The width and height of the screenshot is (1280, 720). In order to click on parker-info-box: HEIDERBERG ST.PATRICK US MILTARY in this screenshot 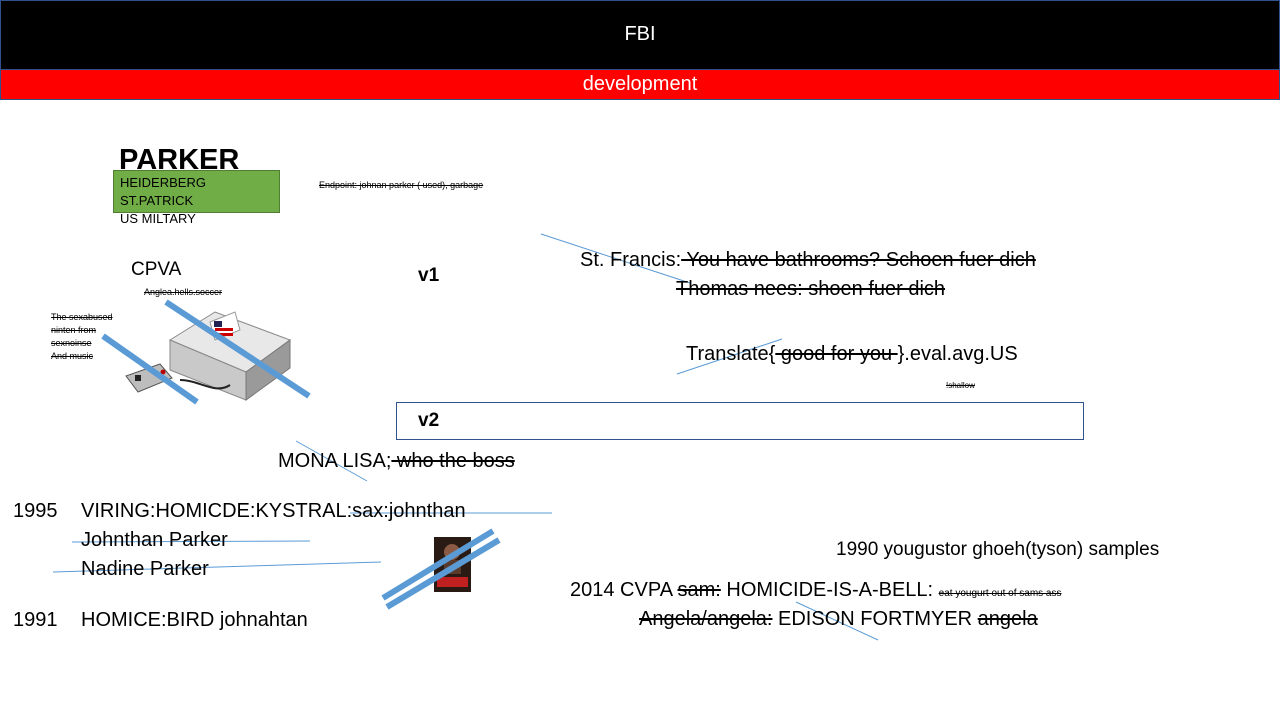, I will do `click(196, 198)`.